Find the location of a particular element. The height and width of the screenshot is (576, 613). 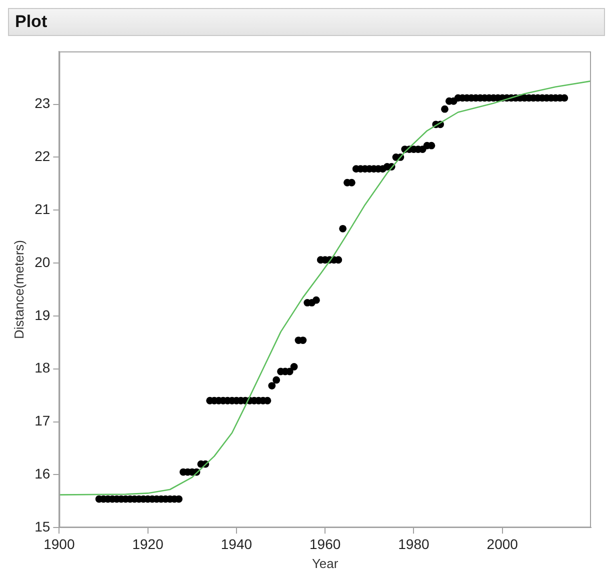

x-tick-label: 1980 is located at coordinates (414, 544).